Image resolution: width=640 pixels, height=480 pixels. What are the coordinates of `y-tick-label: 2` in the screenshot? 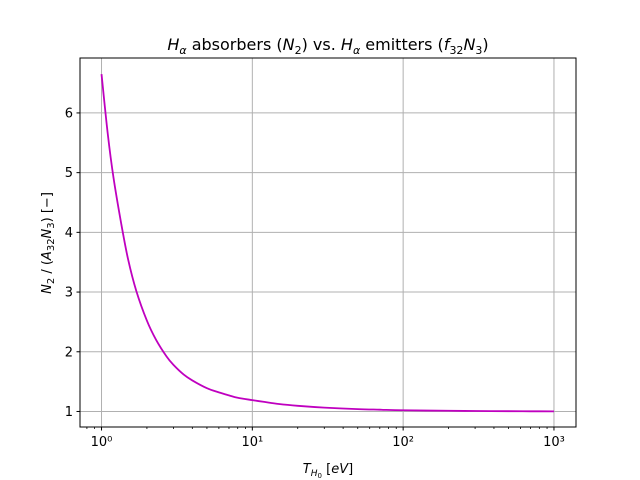 It's located at (69, 352).